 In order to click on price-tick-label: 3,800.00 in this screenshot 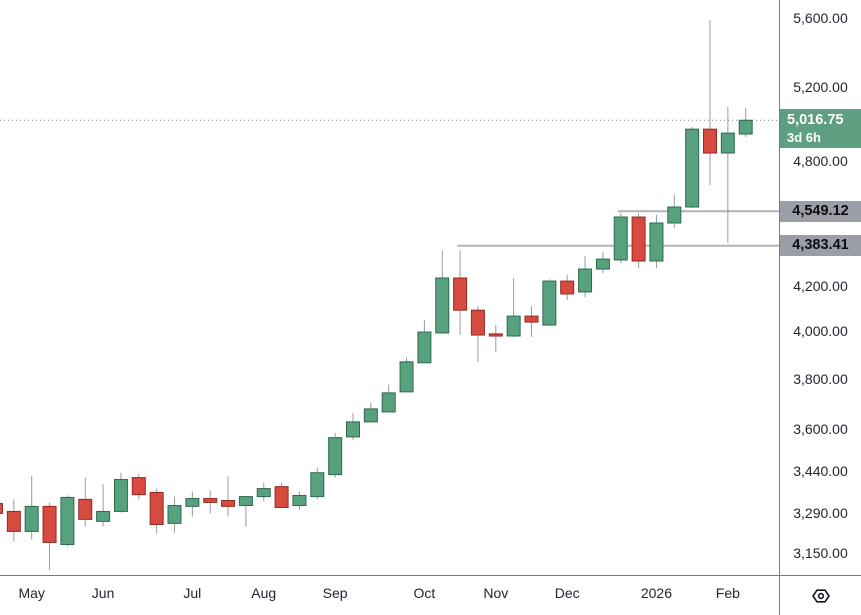, I will do `click(820, 378)`.